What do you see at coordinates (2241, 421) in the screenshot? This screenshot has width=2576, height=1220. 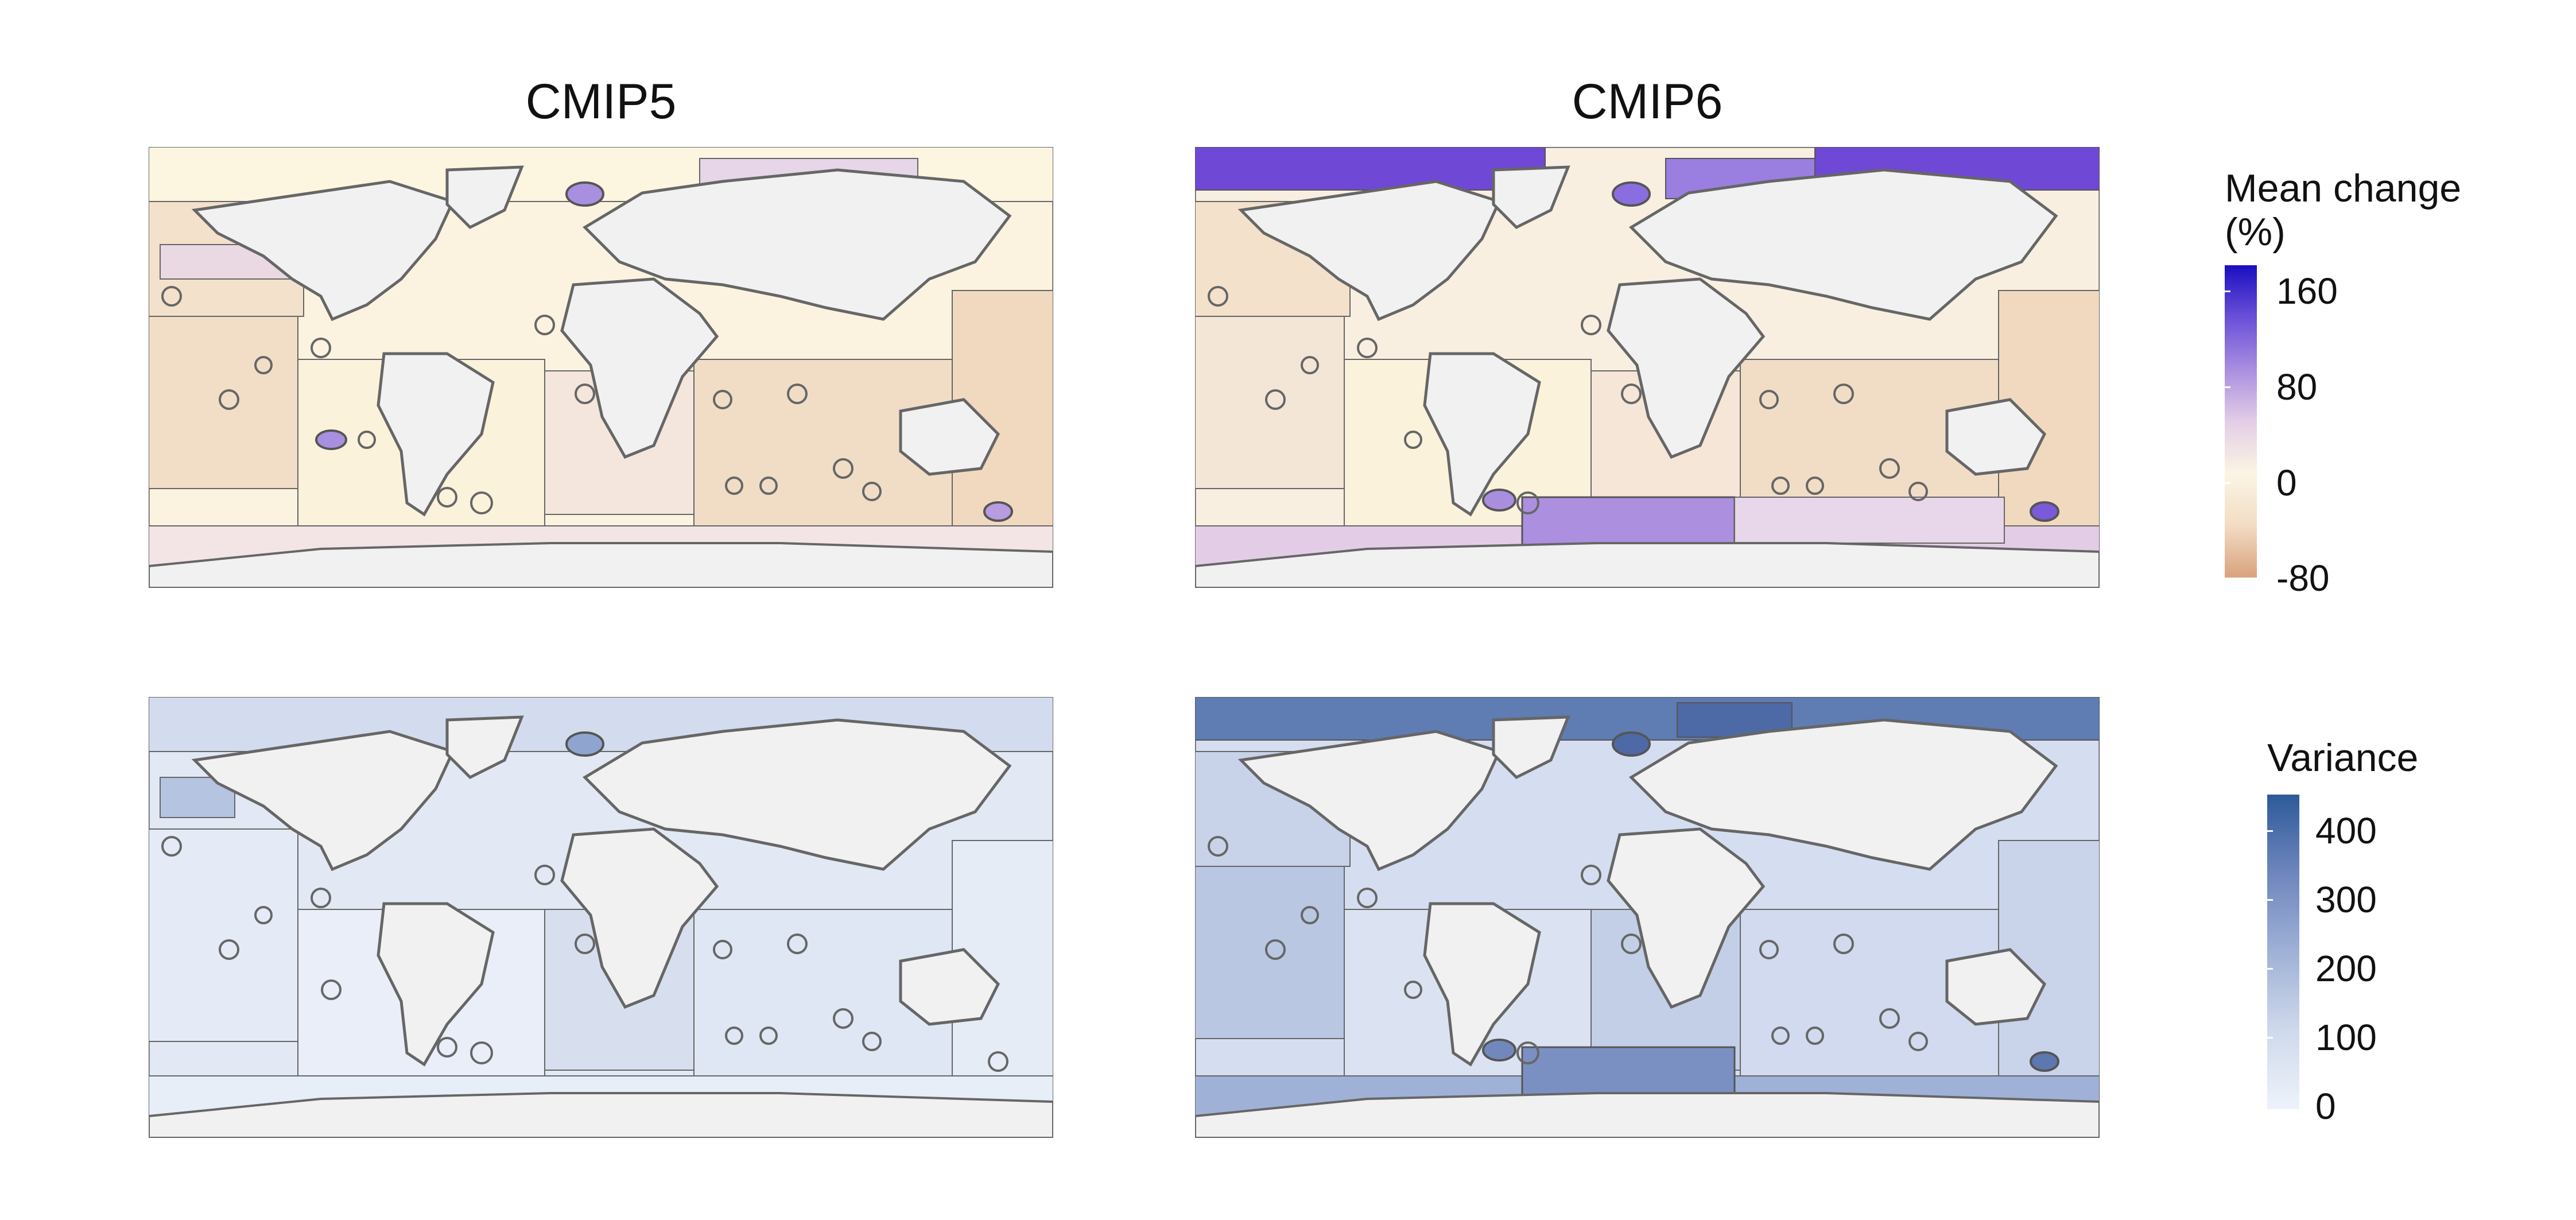 I see `colorbar-mean` at bounding box center [2241, 421].